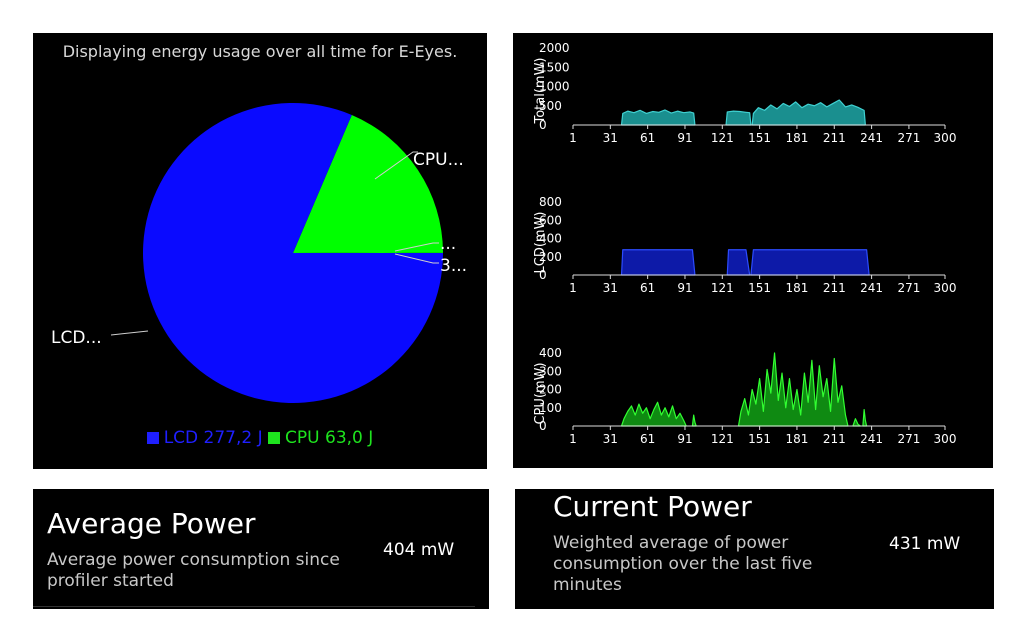 This screenshot has width=1020, height=641. I want to click on total-x-tick-label: 241, so click(871, 138).